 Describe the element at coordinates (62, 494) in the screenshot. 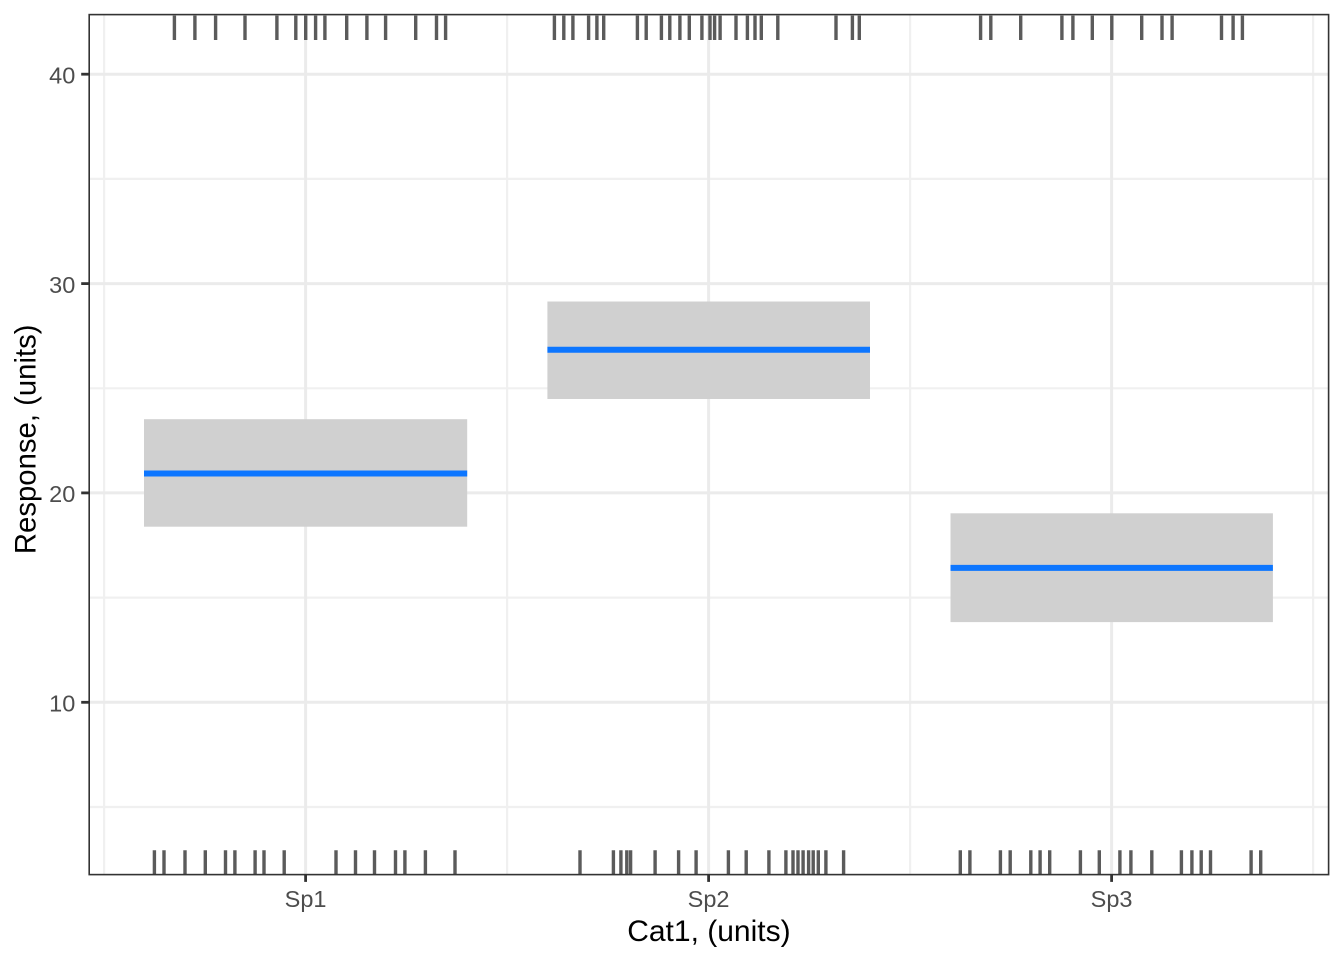

I see `svg-text: 20` at that location.